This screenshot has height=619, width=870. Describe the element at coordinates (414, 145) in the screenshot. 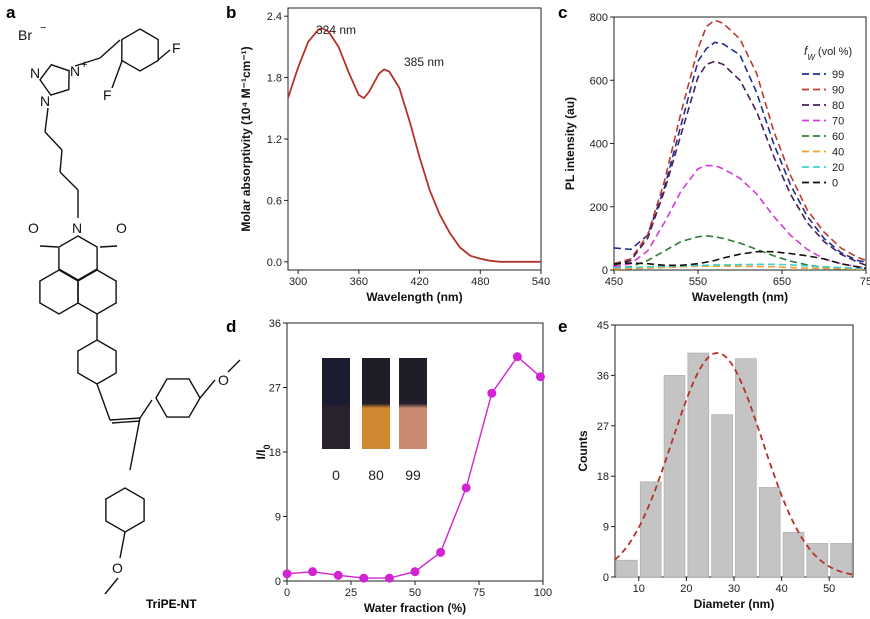

I see `absorption-curve` at that location.